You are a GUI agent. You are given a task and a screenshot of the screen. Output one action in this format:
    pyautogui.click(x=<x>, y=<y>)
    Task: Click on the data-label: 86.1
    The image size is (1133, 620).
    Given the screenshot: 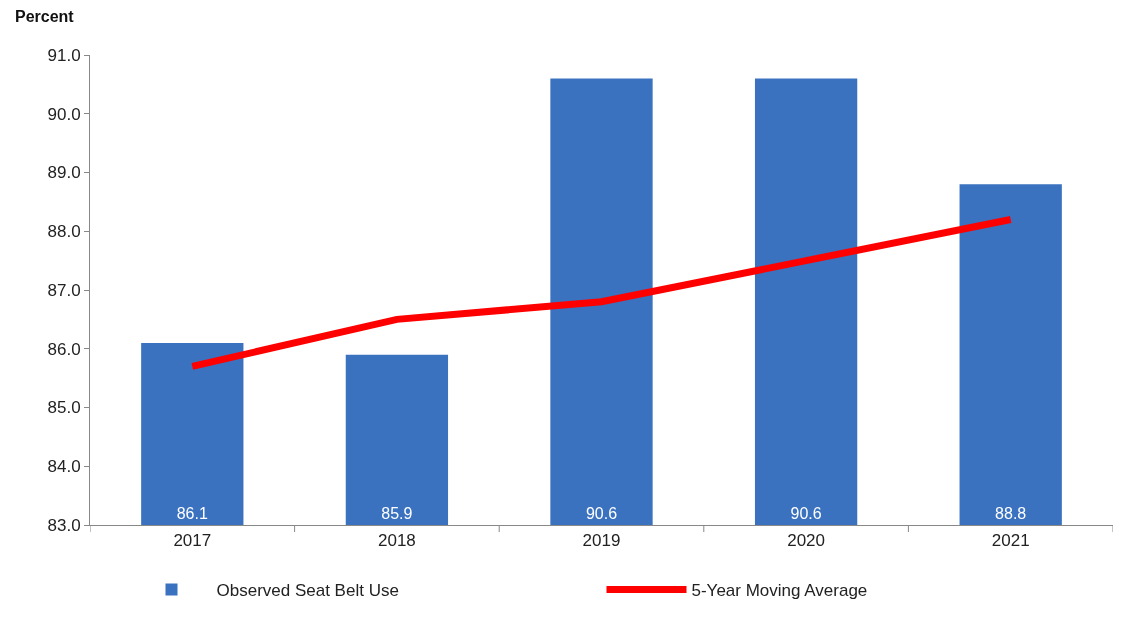 What is the action you would take?
    pyautogui.click(x=192, y=513)
    